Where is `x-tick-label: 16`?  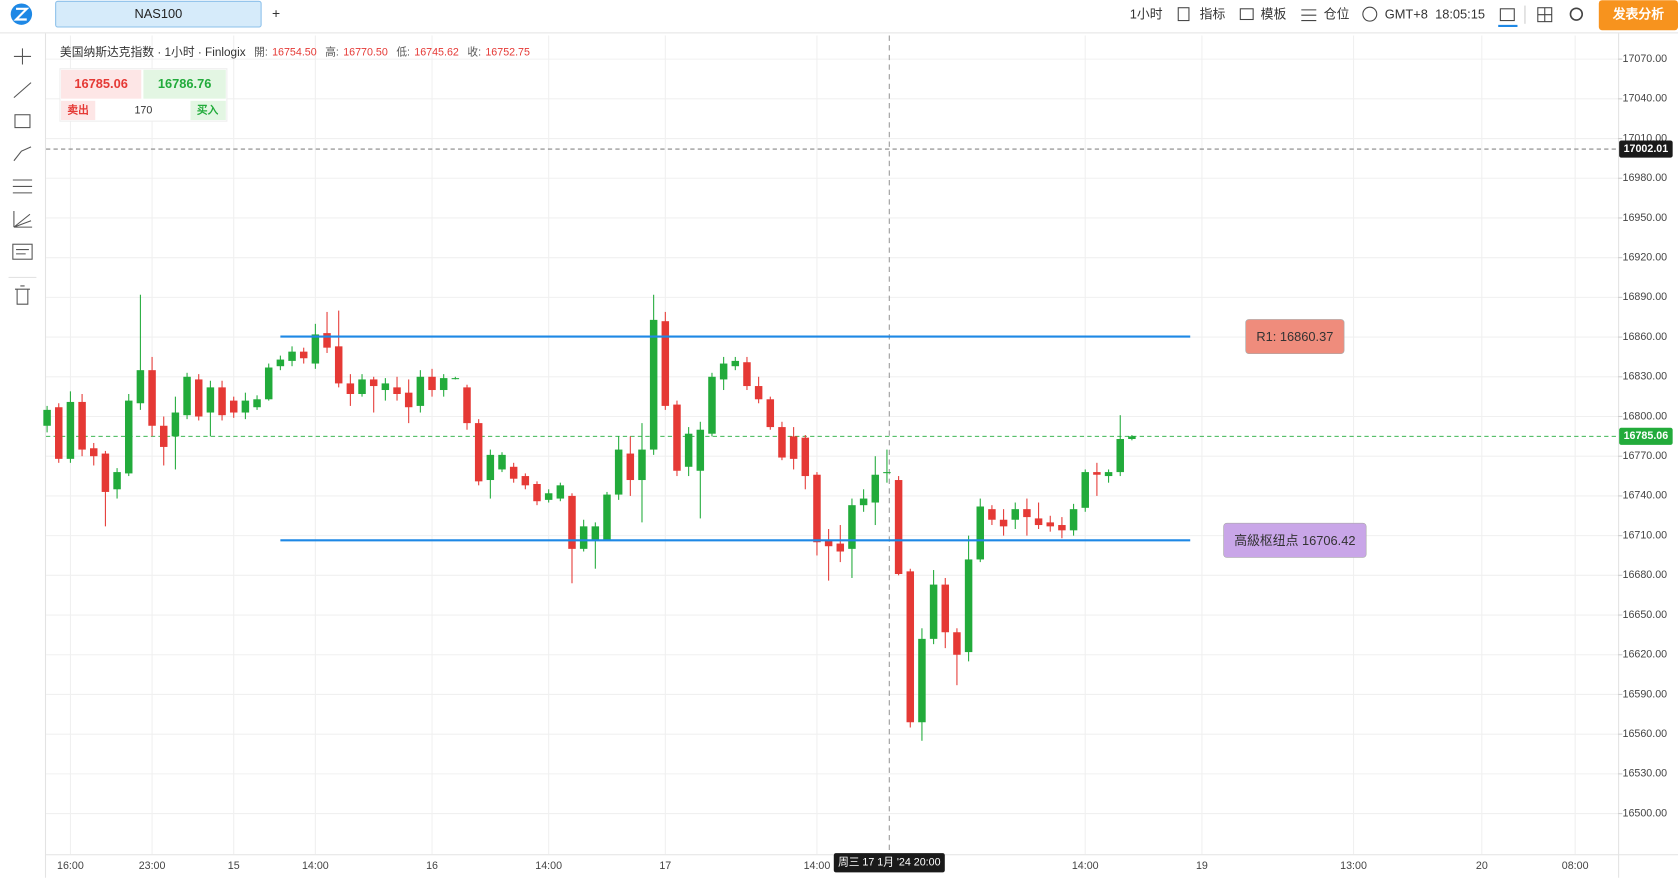 x-tick-label: 16 is located at coordinates (432, 866).